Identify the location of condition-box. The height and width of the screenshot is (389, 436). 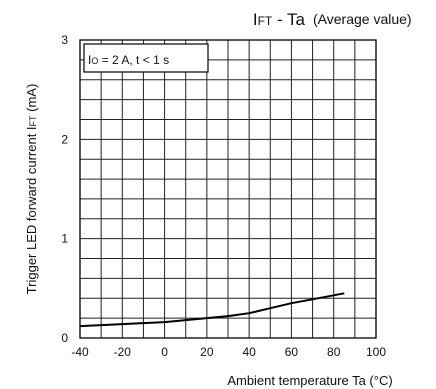
(146, 58).